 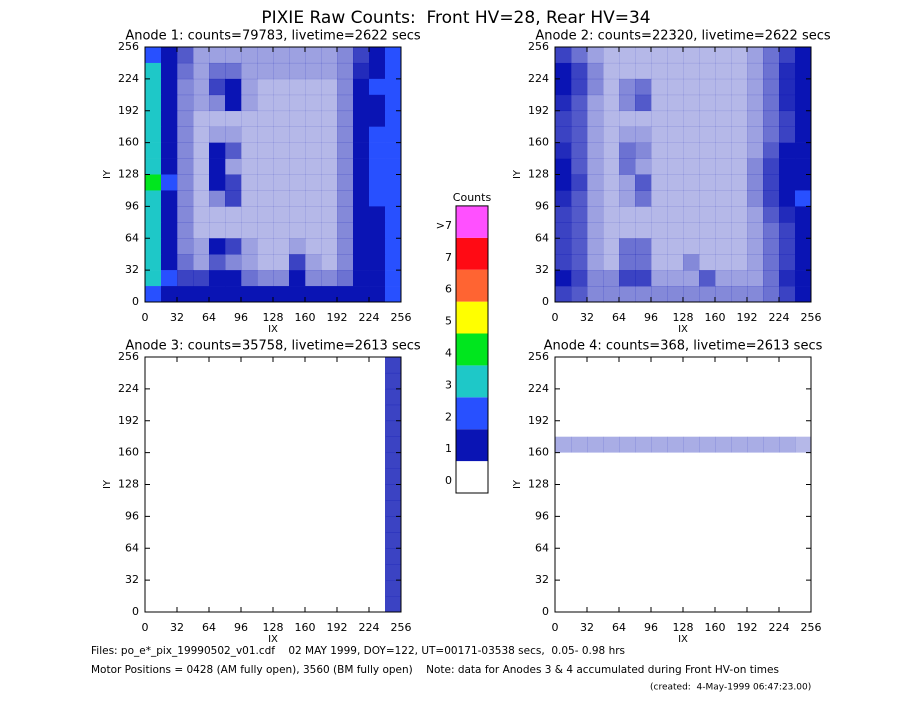 I want to click on colorbar-label: 6, so click(x=448, y=289).